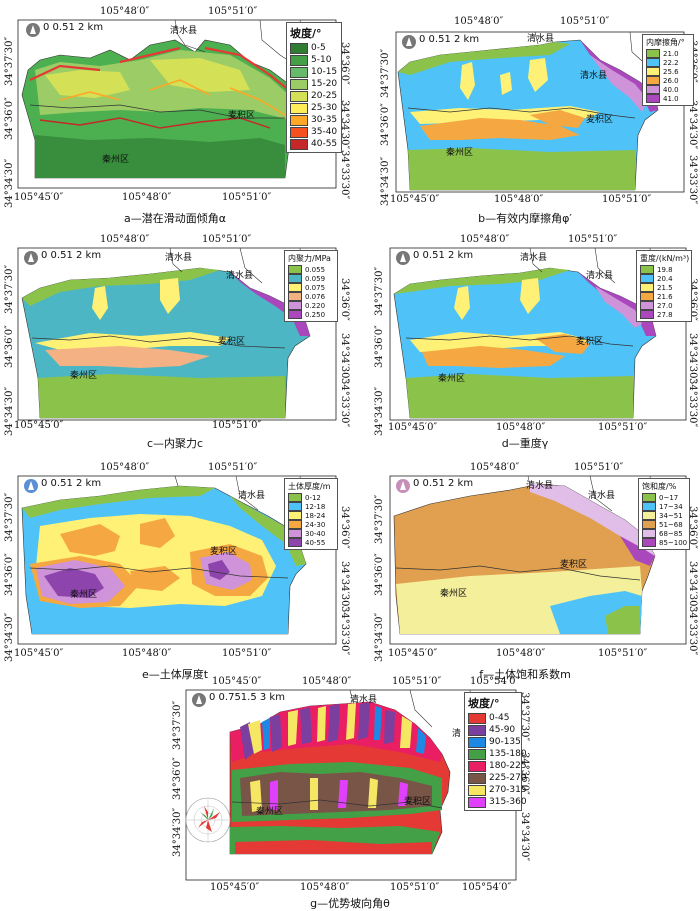 This screenshot has height=911, width=700. What do you see at coordinates (443, 255) in the screenshot?
I see `scale-bar-d: 0 0.51 2 km` at bounding box center [443, 255].